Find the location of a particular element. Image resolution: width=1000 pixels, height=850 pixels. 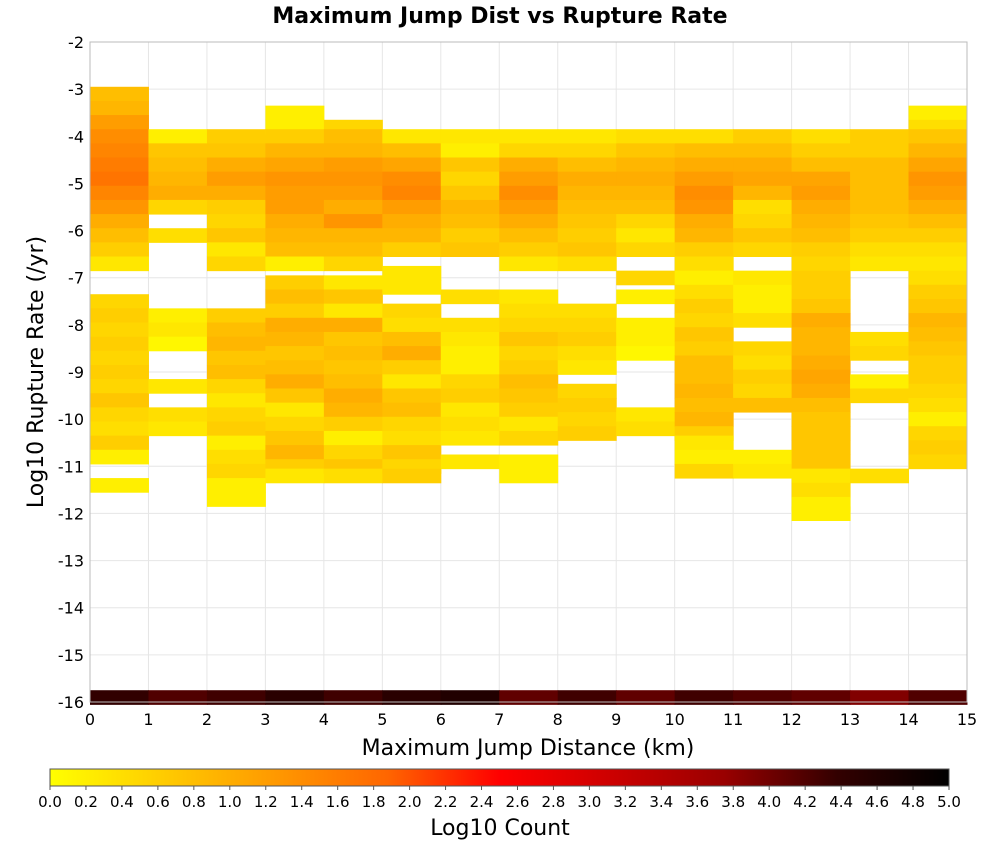

x-tick-label: 1 is located at coordinates (148, 719).